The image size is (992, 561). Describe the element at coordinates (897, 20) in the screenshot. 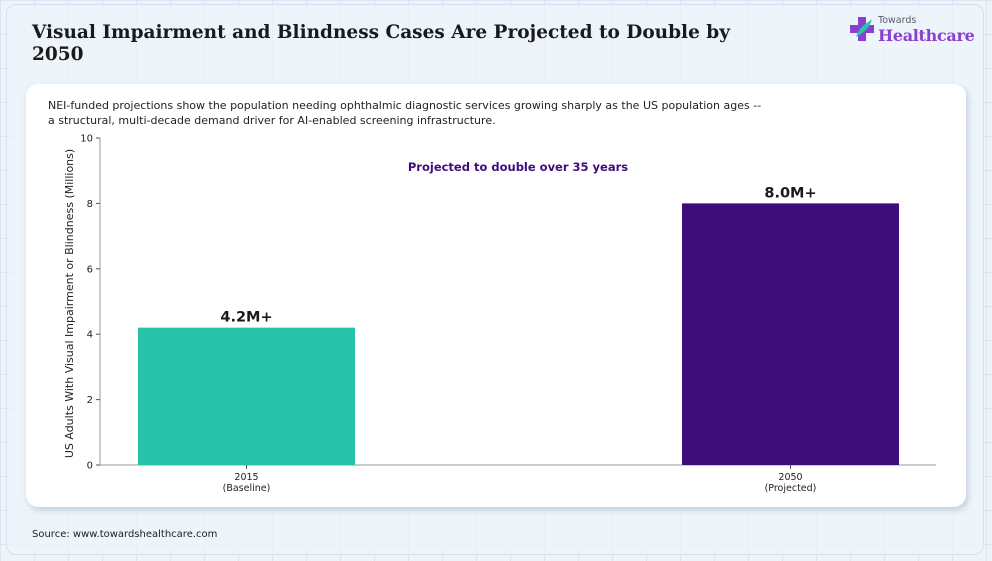

I see `logo-small-text: Towards` at that location.